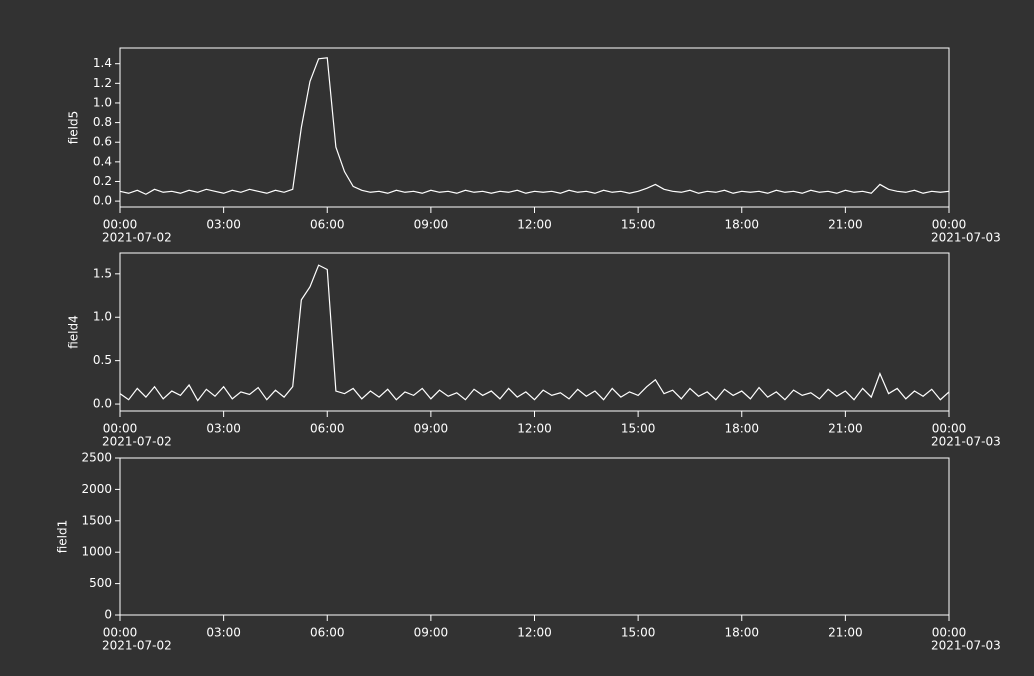 This screenshot has width=1034, height=676. Describe the element at coordinates (102, 273) in the screenshot. I see `y-tick-label: 1.5` at that location.